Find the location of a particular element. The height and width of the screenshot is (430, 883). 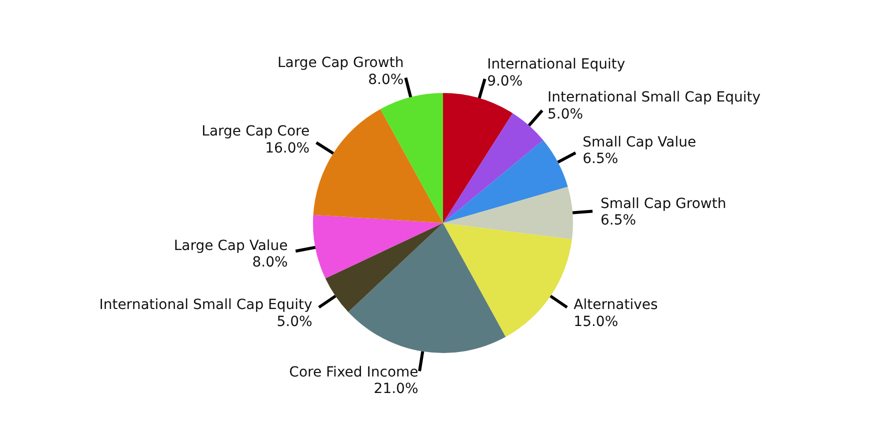

data-label: 9.0% is located at coordinates (505, 81).